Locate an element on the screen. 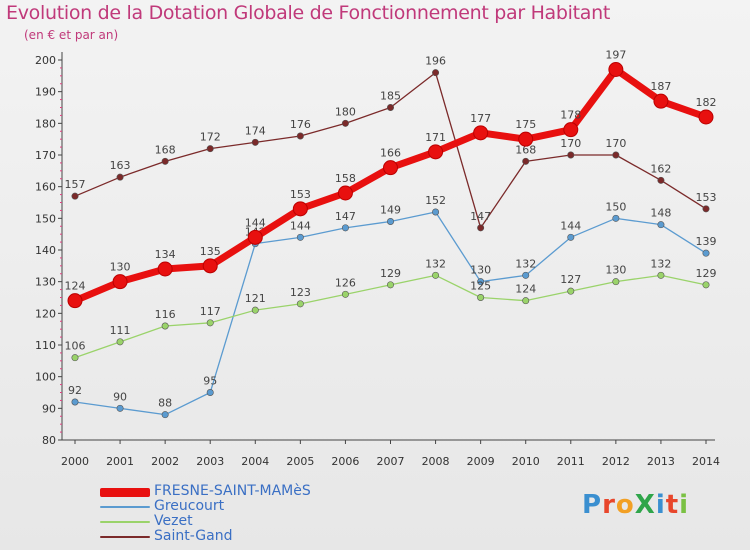 The height and width of the screenshot is (550, 750). data-label-greucourt: 139 is located at coordinates (706, 241).